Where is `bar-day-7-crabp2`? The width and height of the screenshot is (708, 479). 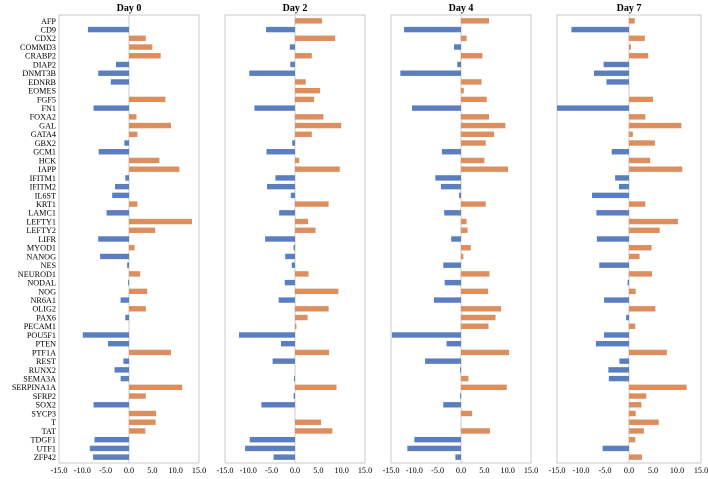 bar-day-7-crabp2 is located at coordinates (639, 56).